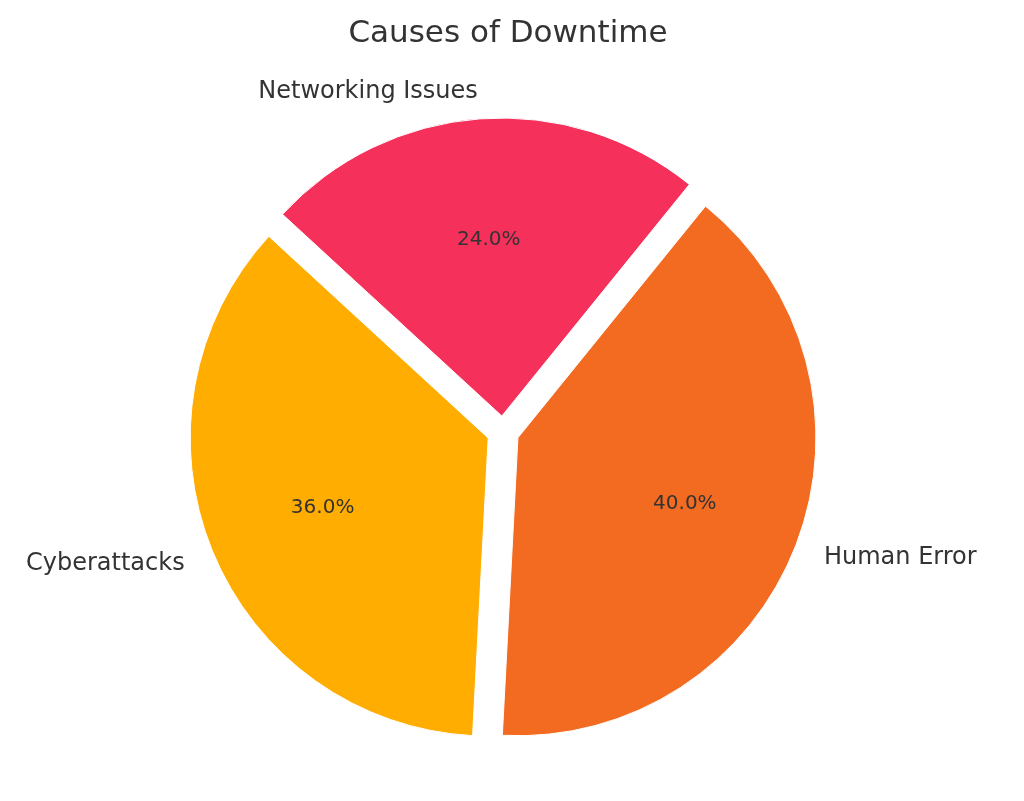  Describe the element at coordinates (105, 562) in the screenshot. I see `slice-label: Cyberattacks` at that location.